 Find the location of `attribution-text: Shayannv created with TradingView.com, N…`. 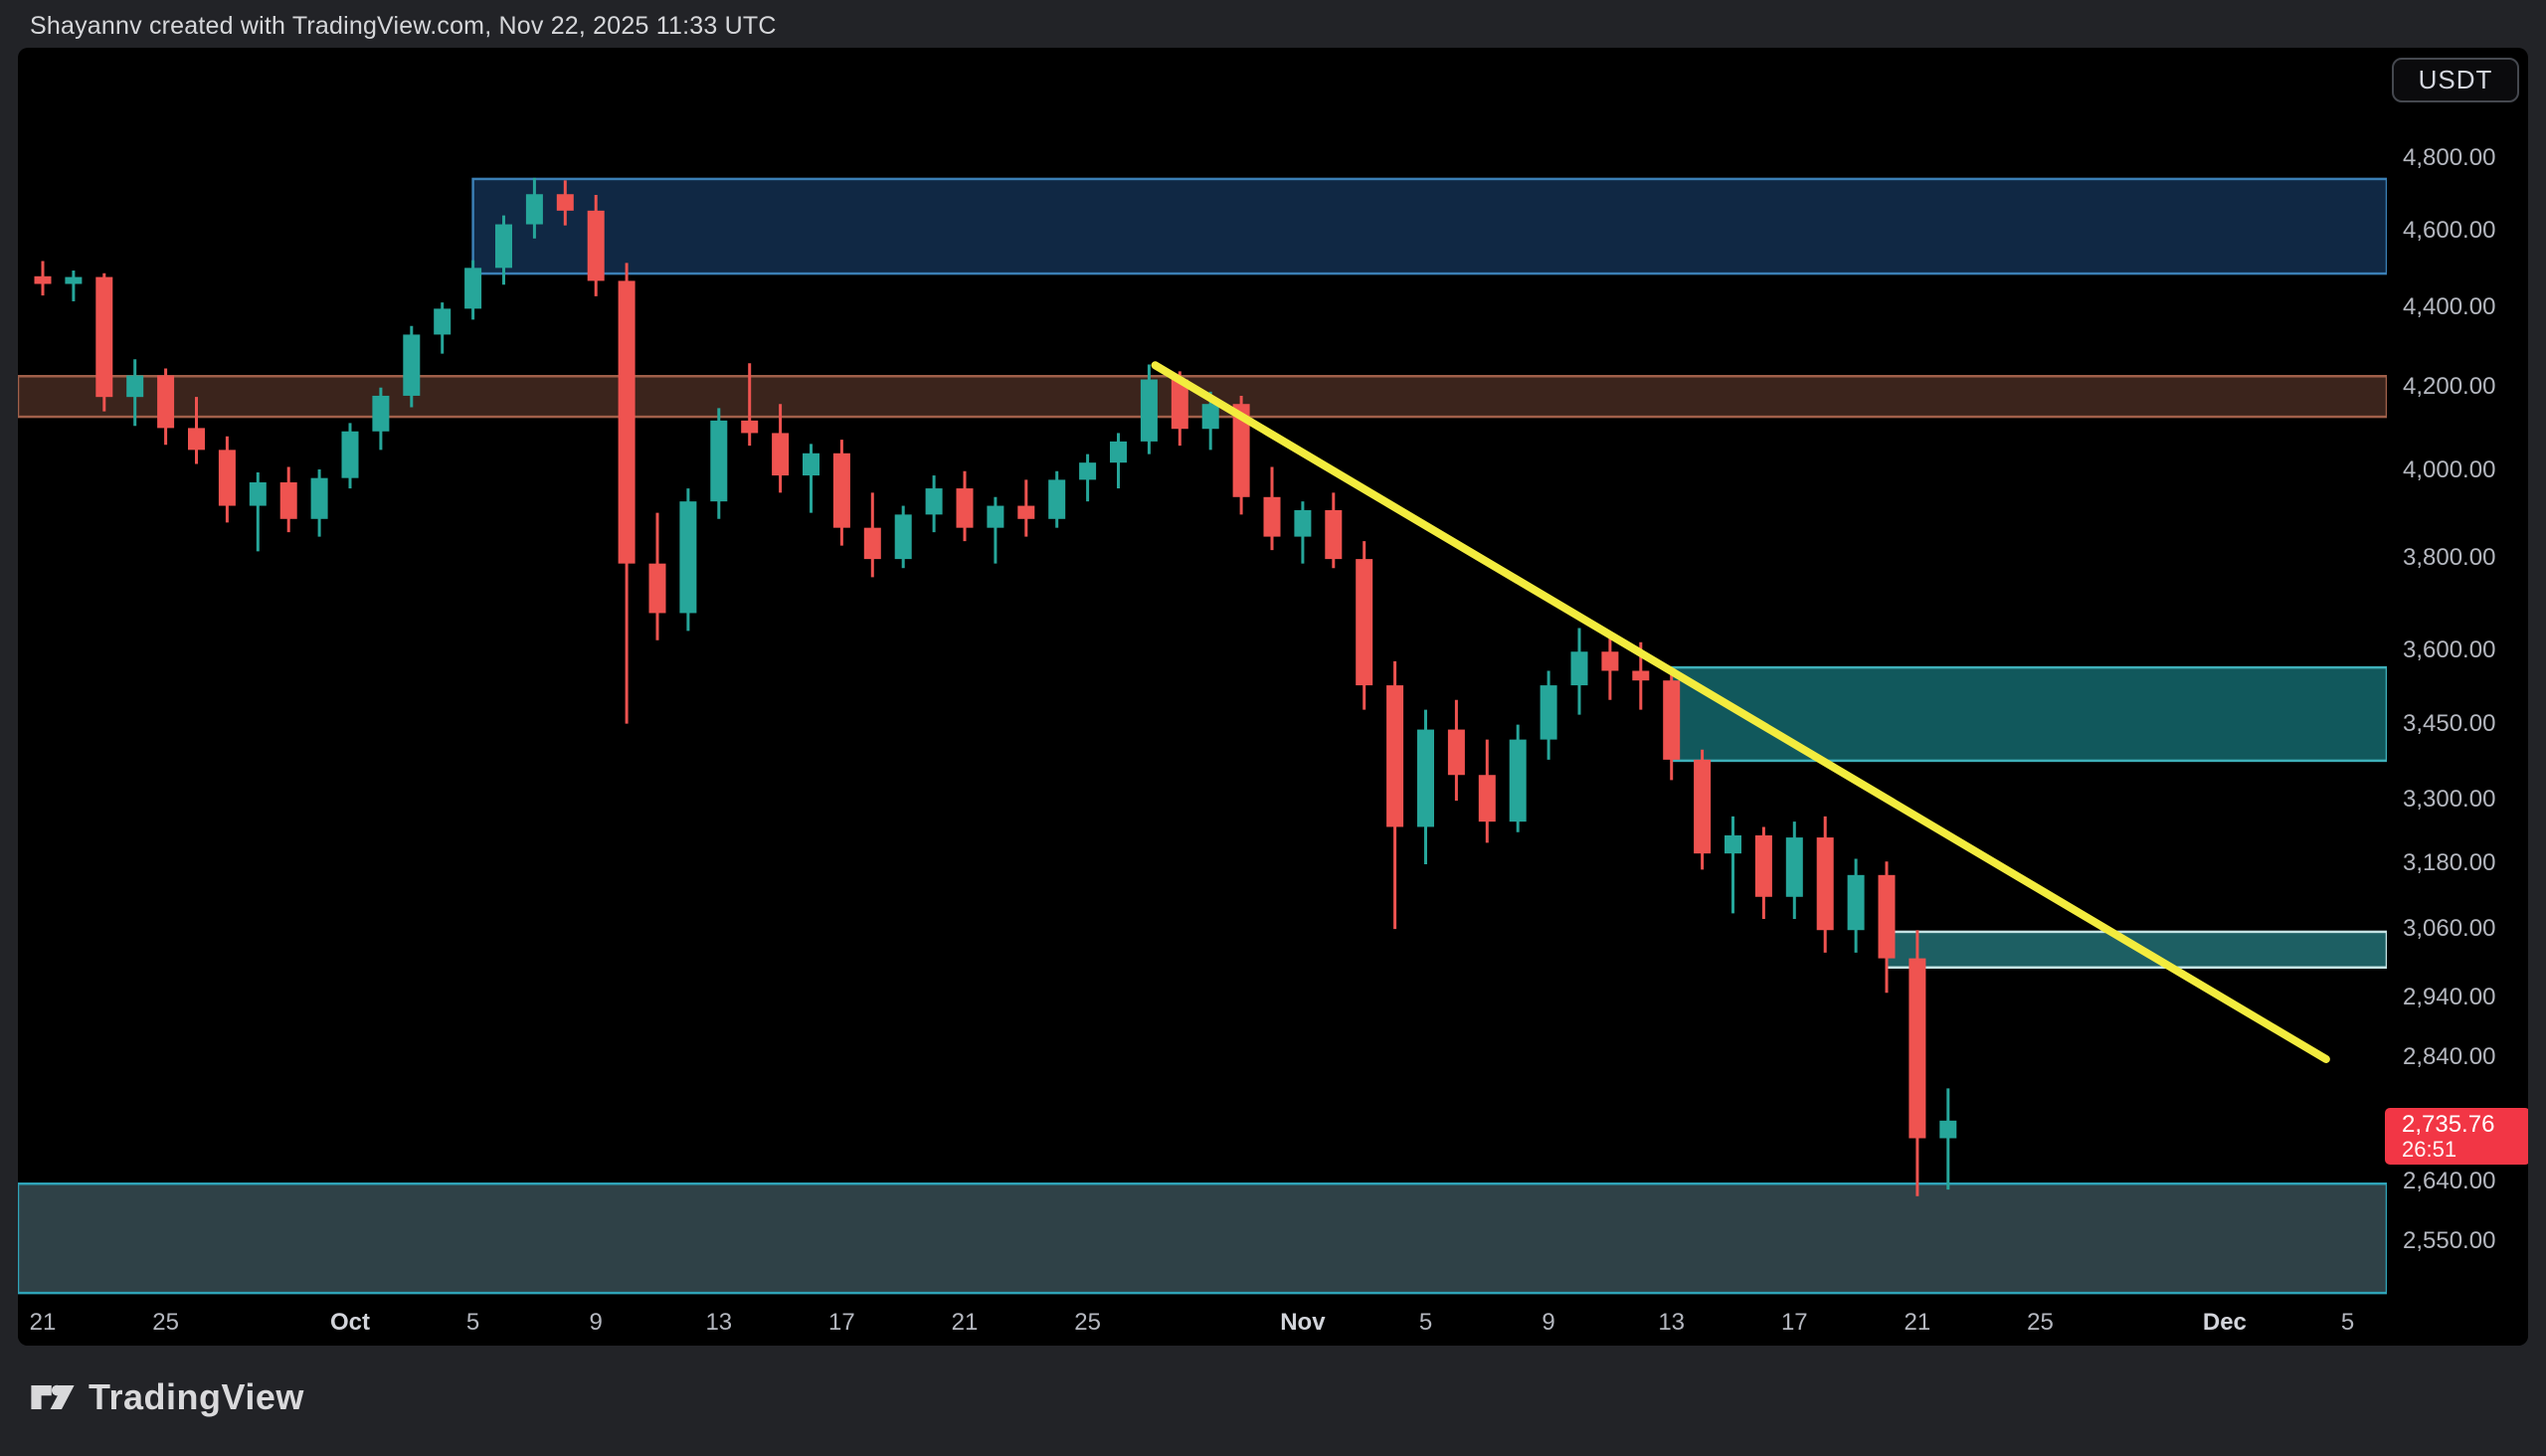

attribution-text: Shayannv created with TradingView.com, N… is located at coordinates (403, 26).